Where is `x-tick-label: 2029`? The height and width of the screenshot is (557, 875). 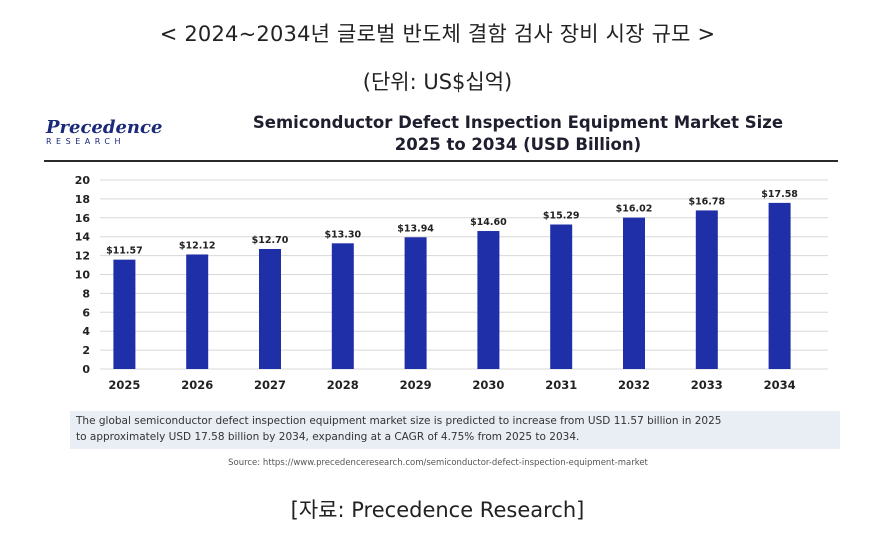 x-tick-label: 2029 is located at coordinates (416, 385).